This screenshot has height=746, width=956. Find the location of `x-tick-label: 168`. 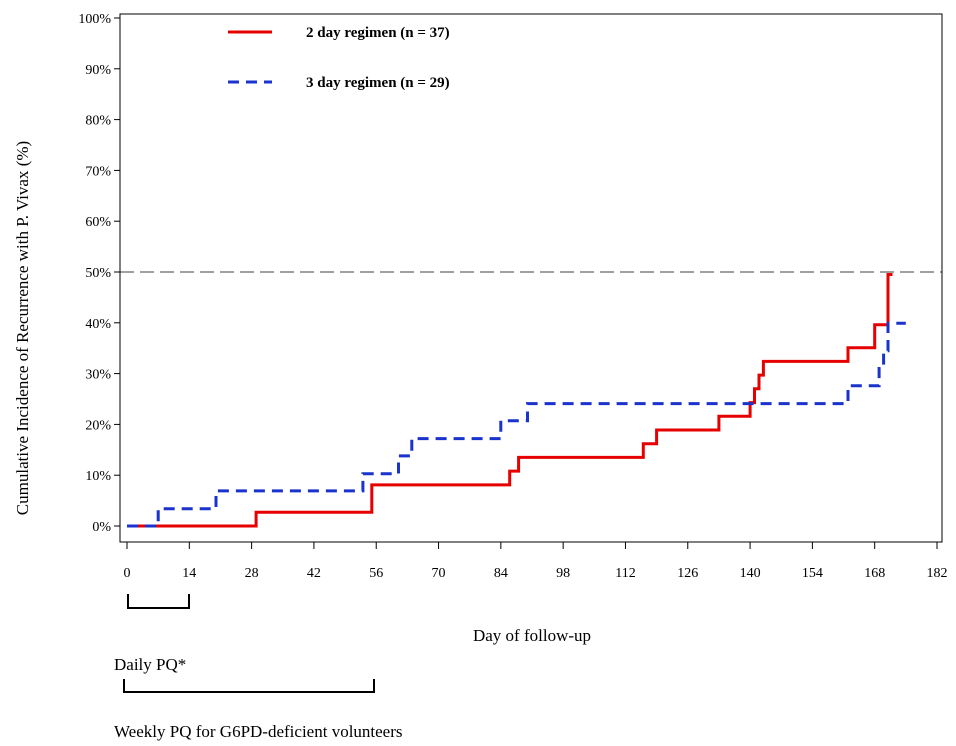

x-tick-label: 168 is located at coordinates (874, 573).